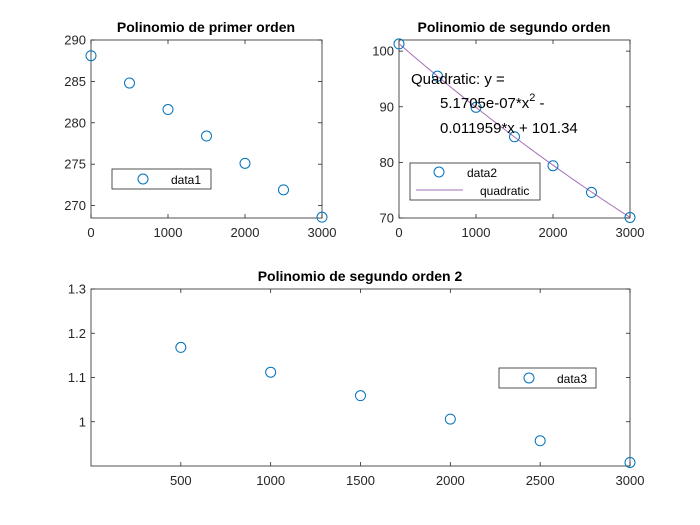 Image resolution: width=700 pixels, height=525 pixels. Describe the element at coordinates (532, 98) in the screenshot. I see `annotation-exponent: 2` at that location.